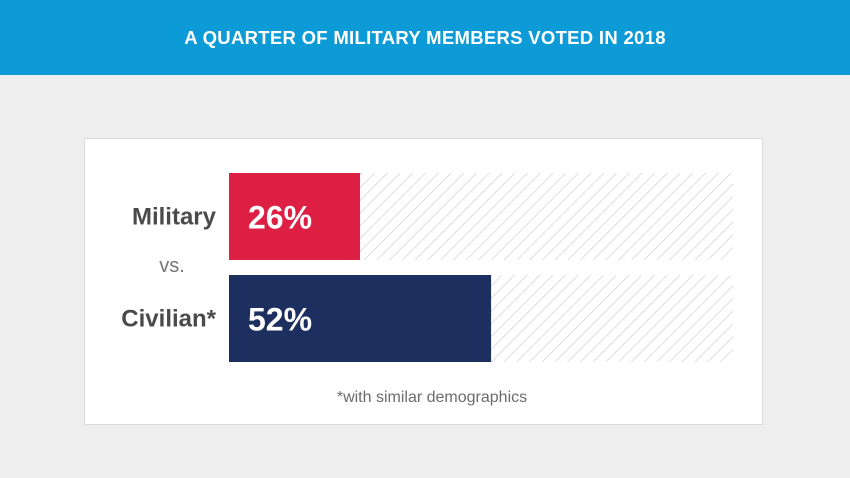 Image resolution: width=850 pixels, height=478 pixels. What do you see at coordinates (168, 319) in the screenshot?
I see `category-label-civilian: Civilian*` at bounding box center [168, 319].